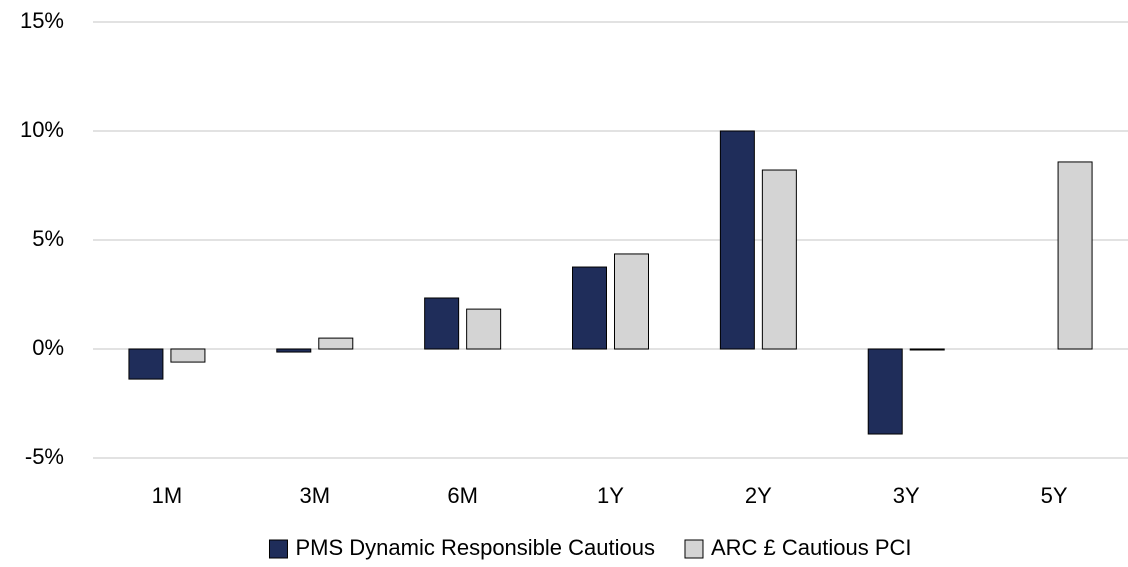  What do you see at coordinates (48, 347) in the screenshot?
I see `y-tick-label: 0%` at bounding box center [48, 347].